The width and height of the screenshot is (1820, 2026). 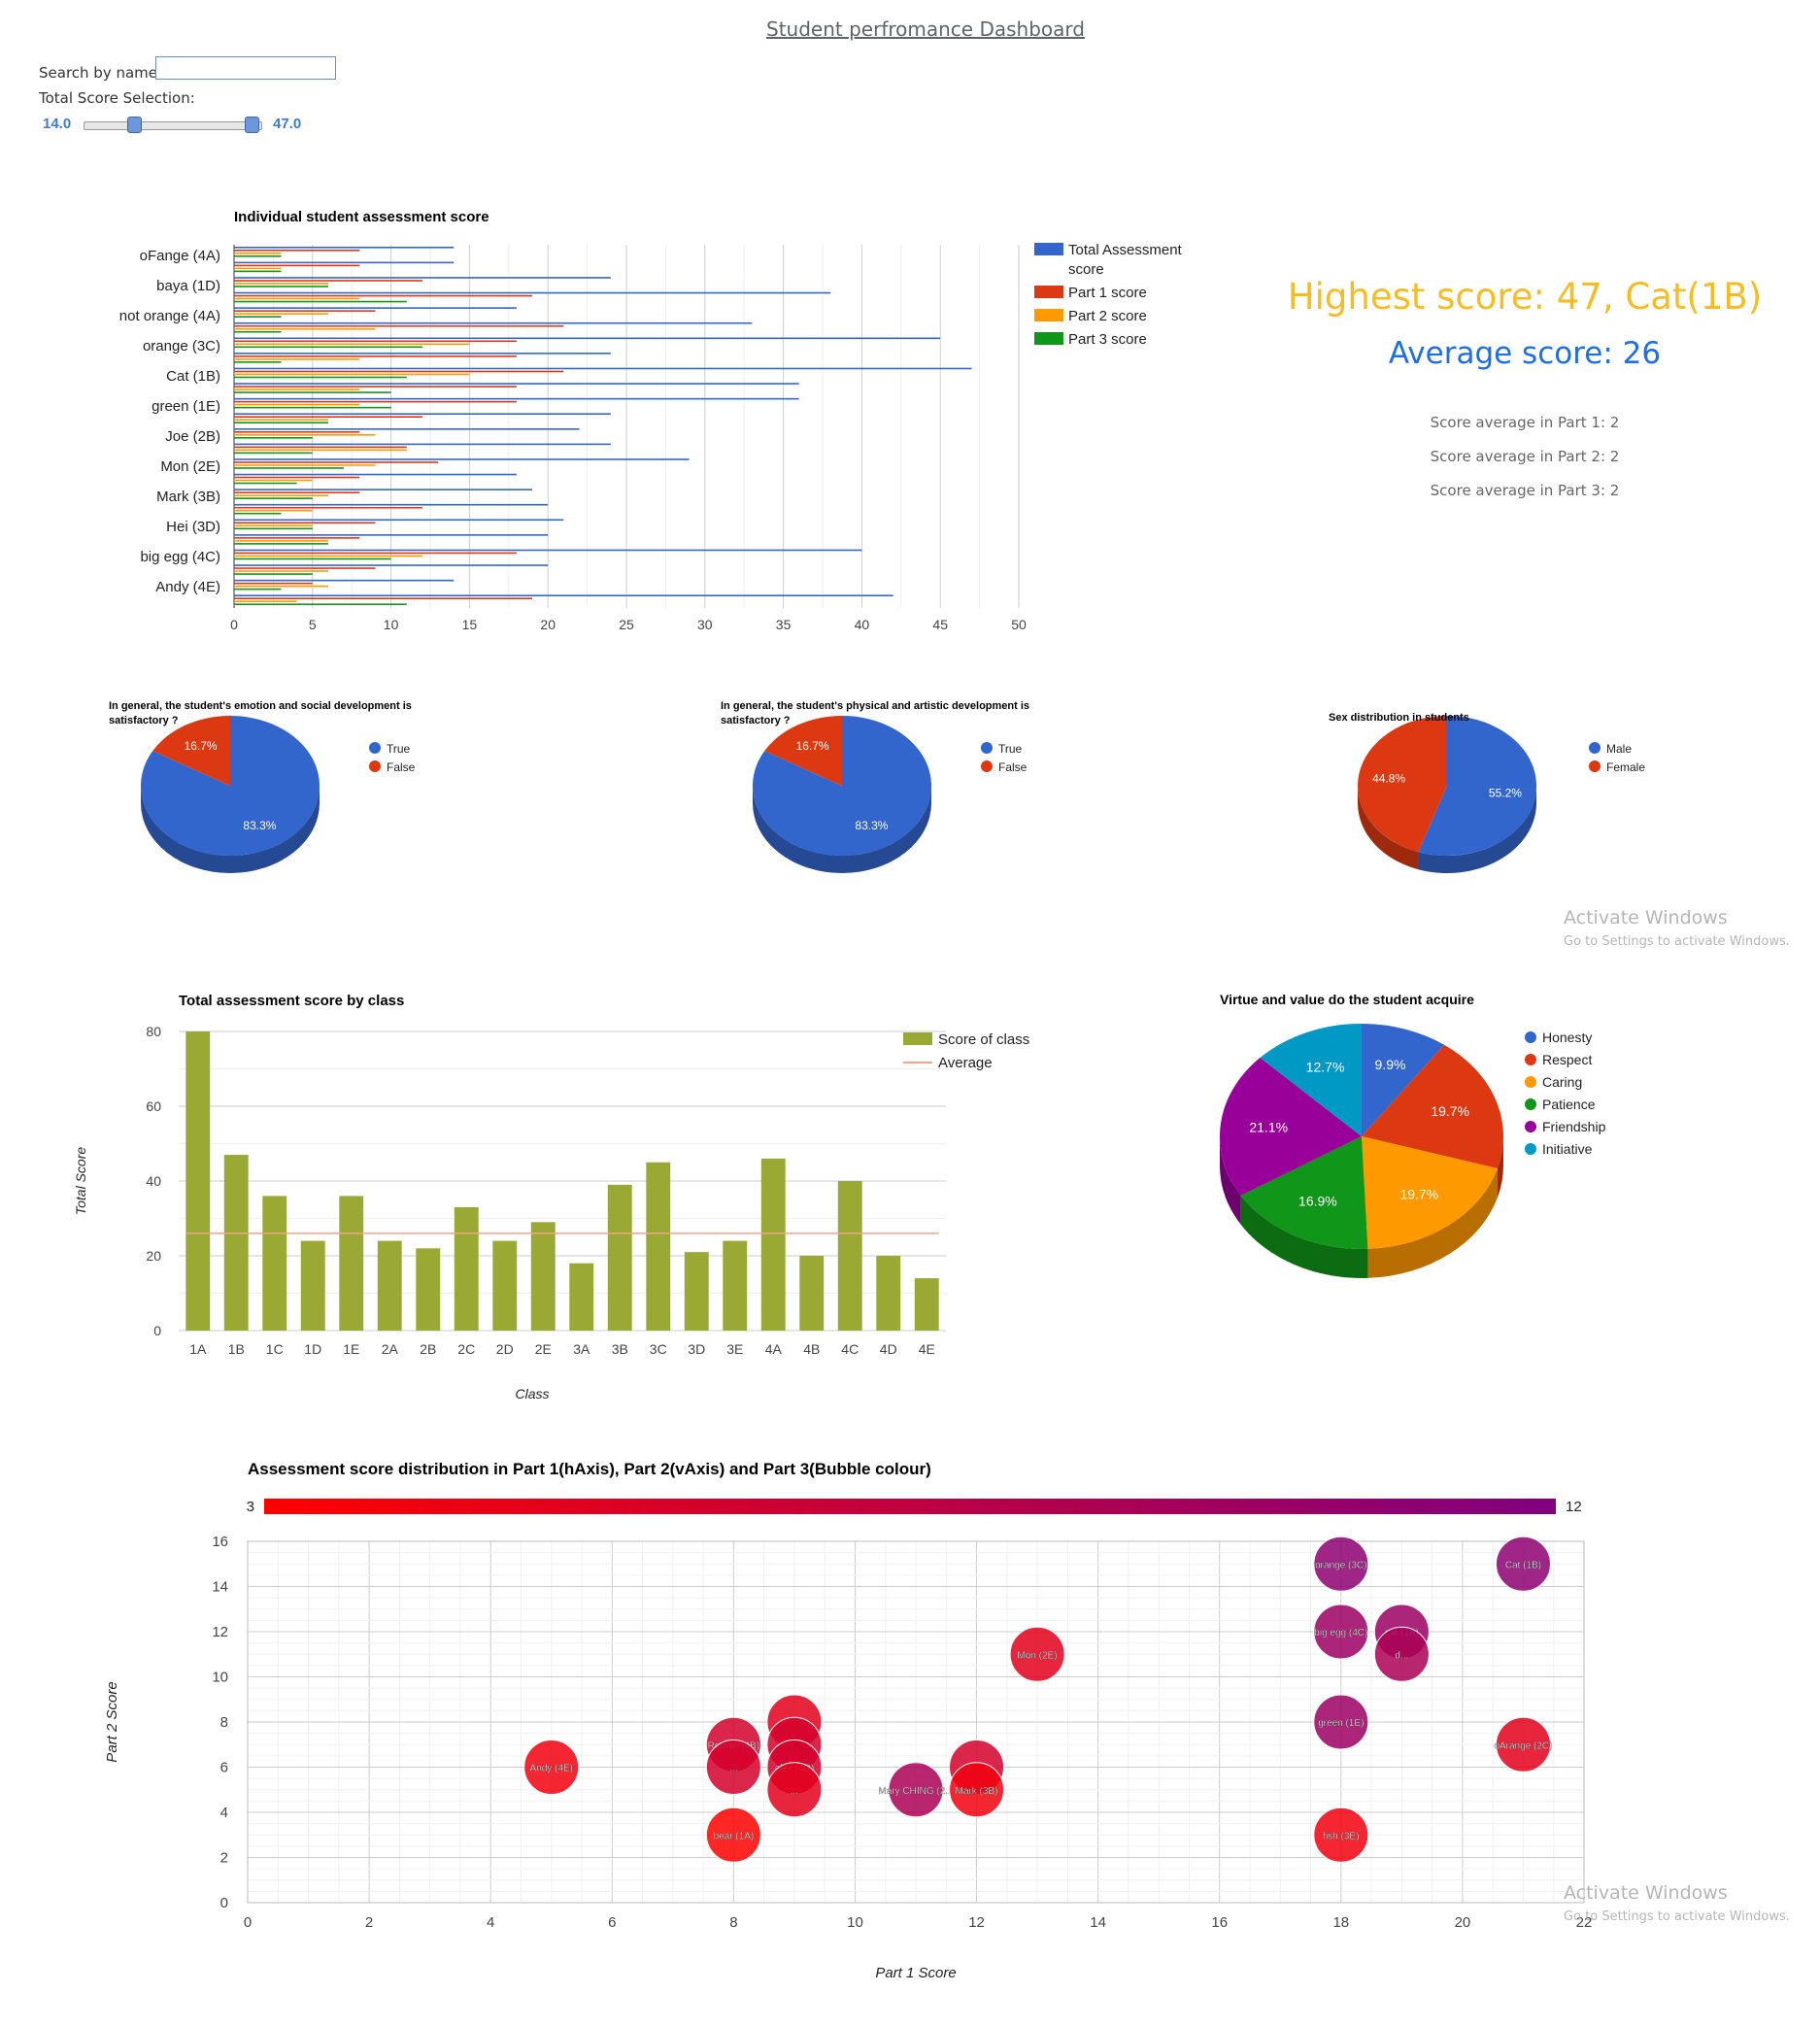 I want to click on watermark-title-2: Activate Windows, so click(x=1646, y=1893).